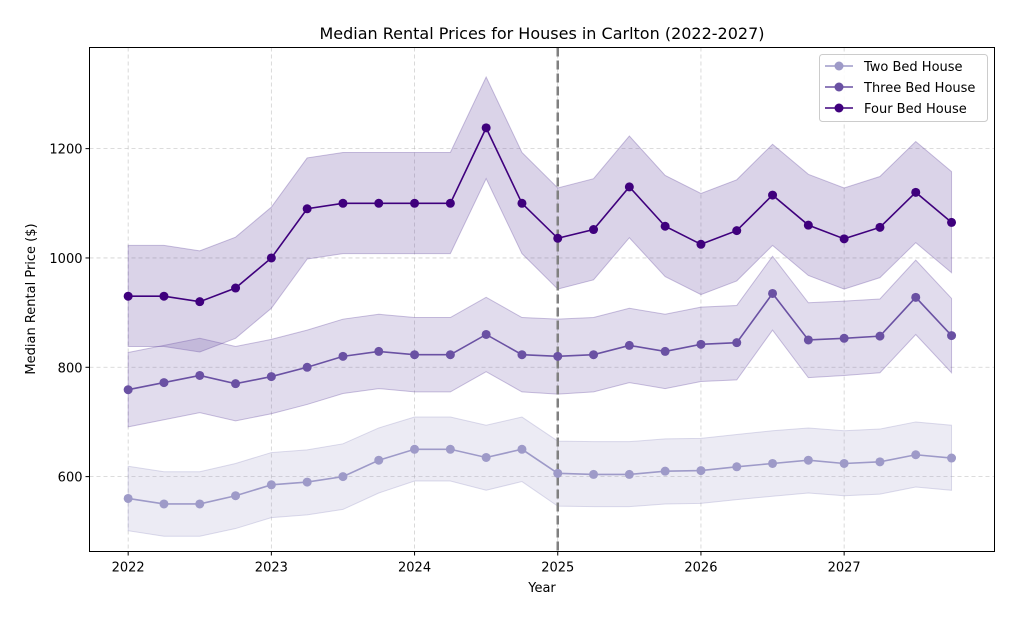  I want to click on x-tick-label: 2024, so click(414, 568).